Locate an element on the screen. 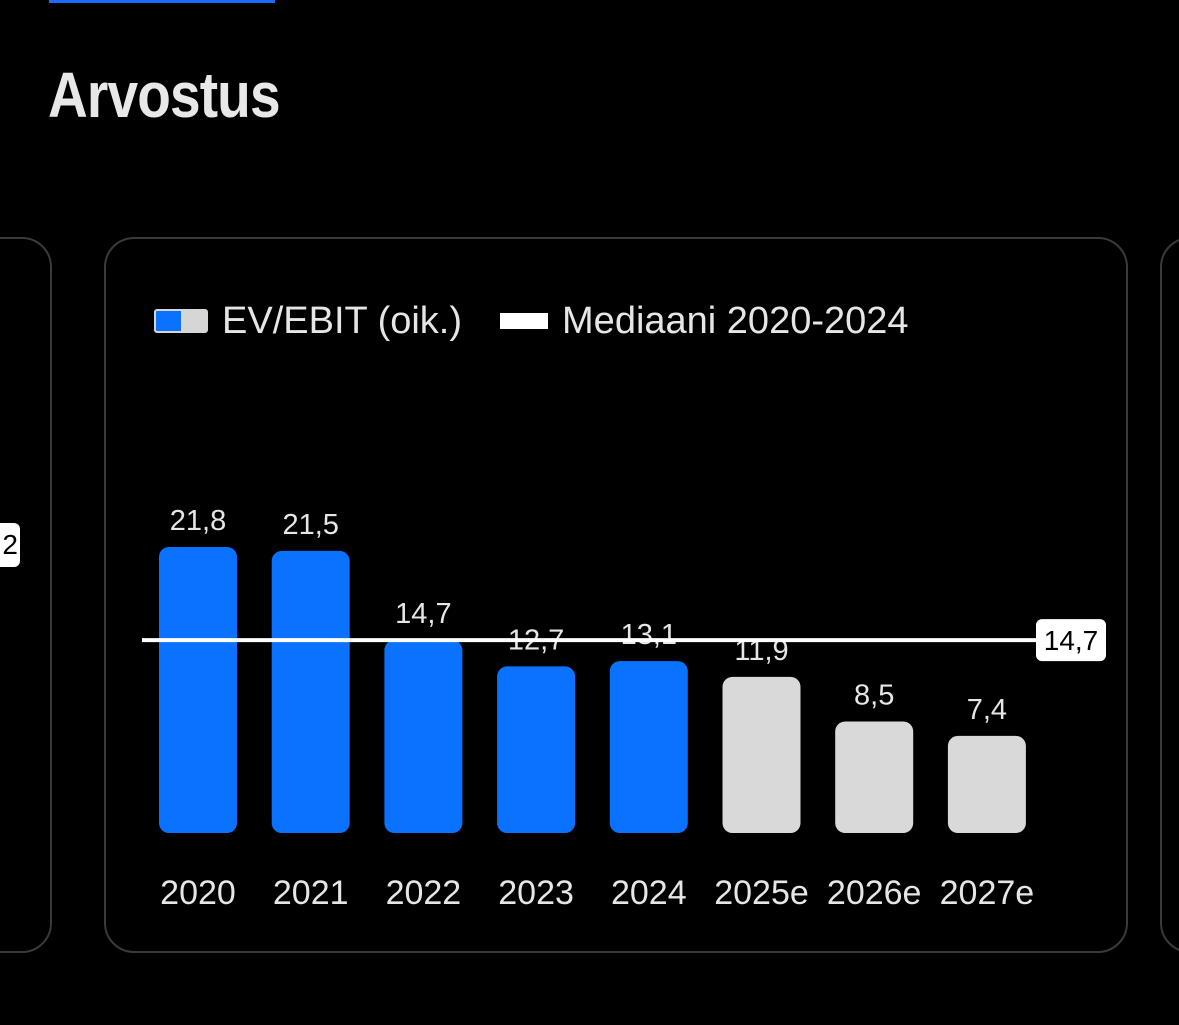 This screenshot has width=1179, height=1025. bar-2020 is located at coordinates (198, 690).